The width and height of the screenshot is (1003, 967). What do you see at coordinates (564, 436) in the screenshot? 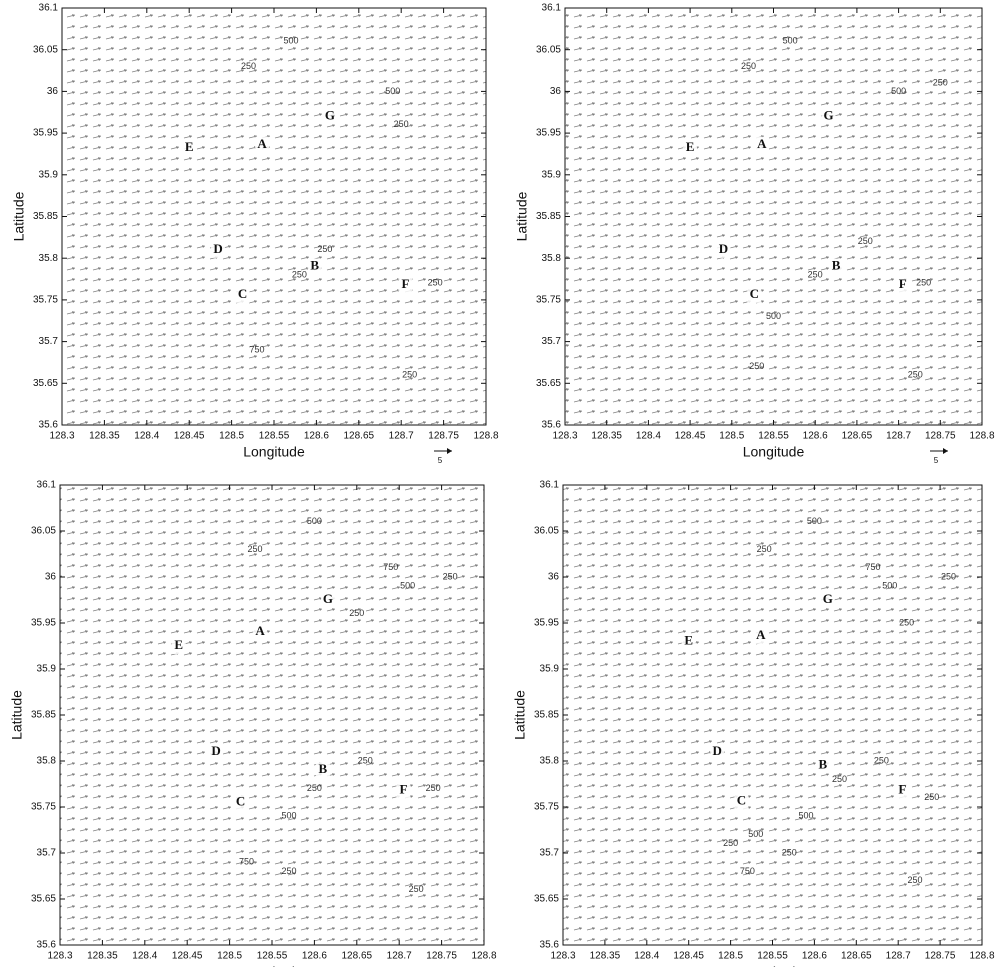
I see `x-tick-label: 128.3` at bounding box center [564, 436].